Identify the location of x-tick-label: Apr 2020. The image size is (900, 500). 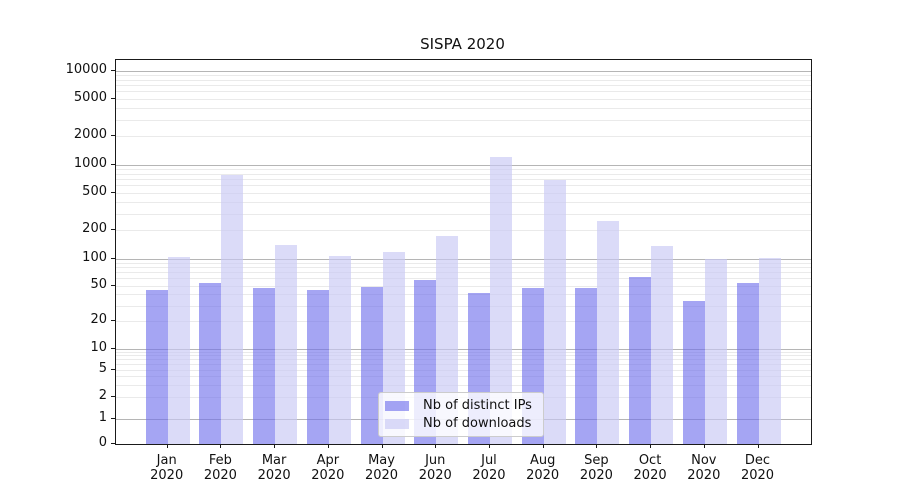
(328, 468).